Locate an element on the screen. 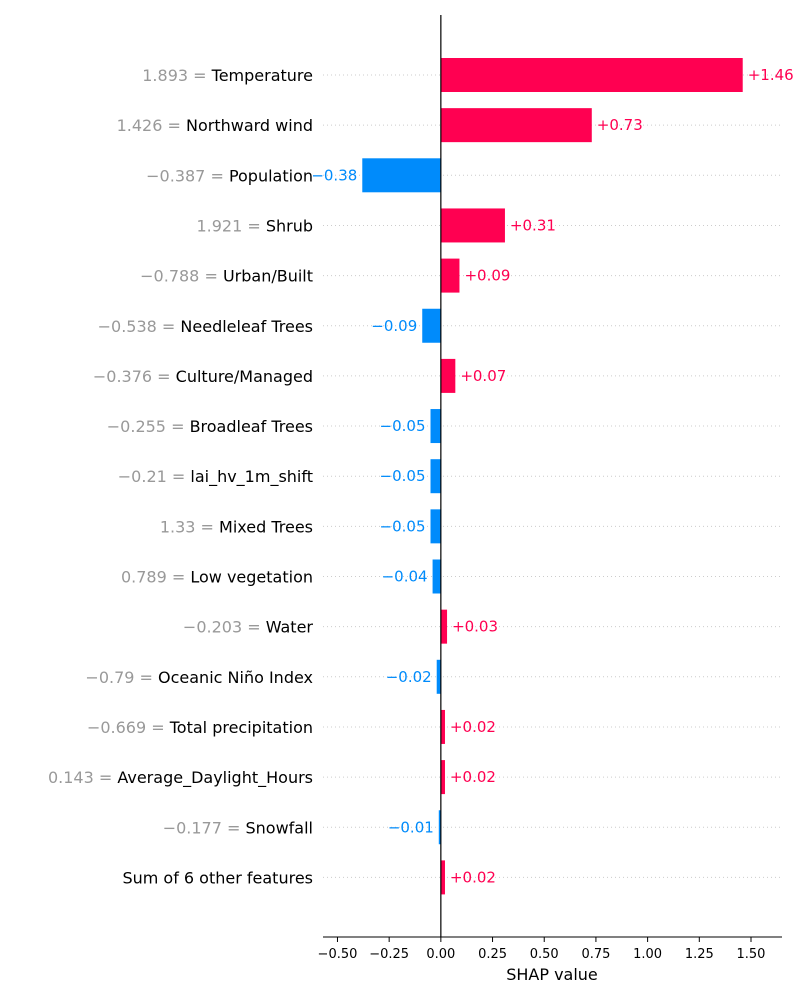 The image size is (800, 1000). bar-value-label: −0.09 is located at coordinates (394, 326).